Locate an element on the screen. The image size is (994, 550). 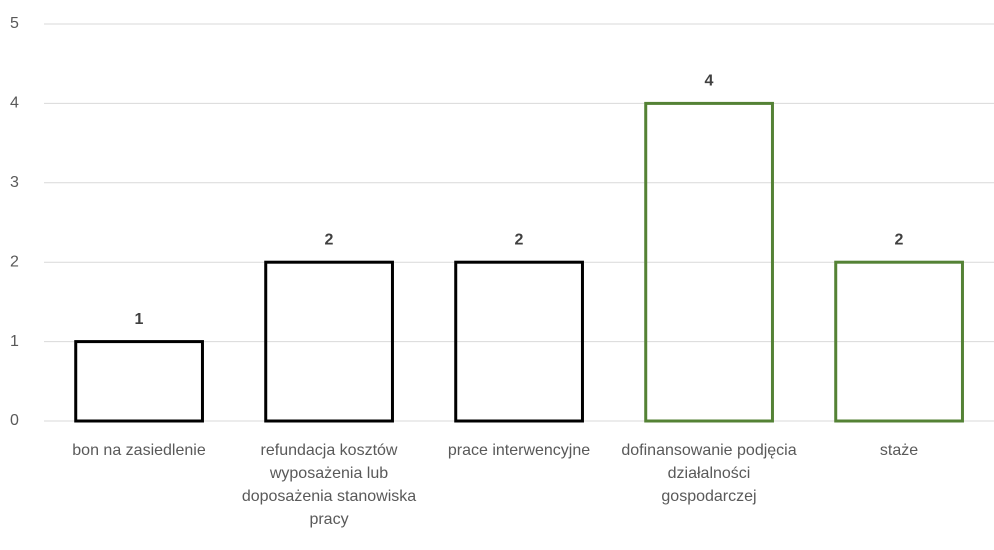
data-label: 1 is located at coordinates (139, 319).